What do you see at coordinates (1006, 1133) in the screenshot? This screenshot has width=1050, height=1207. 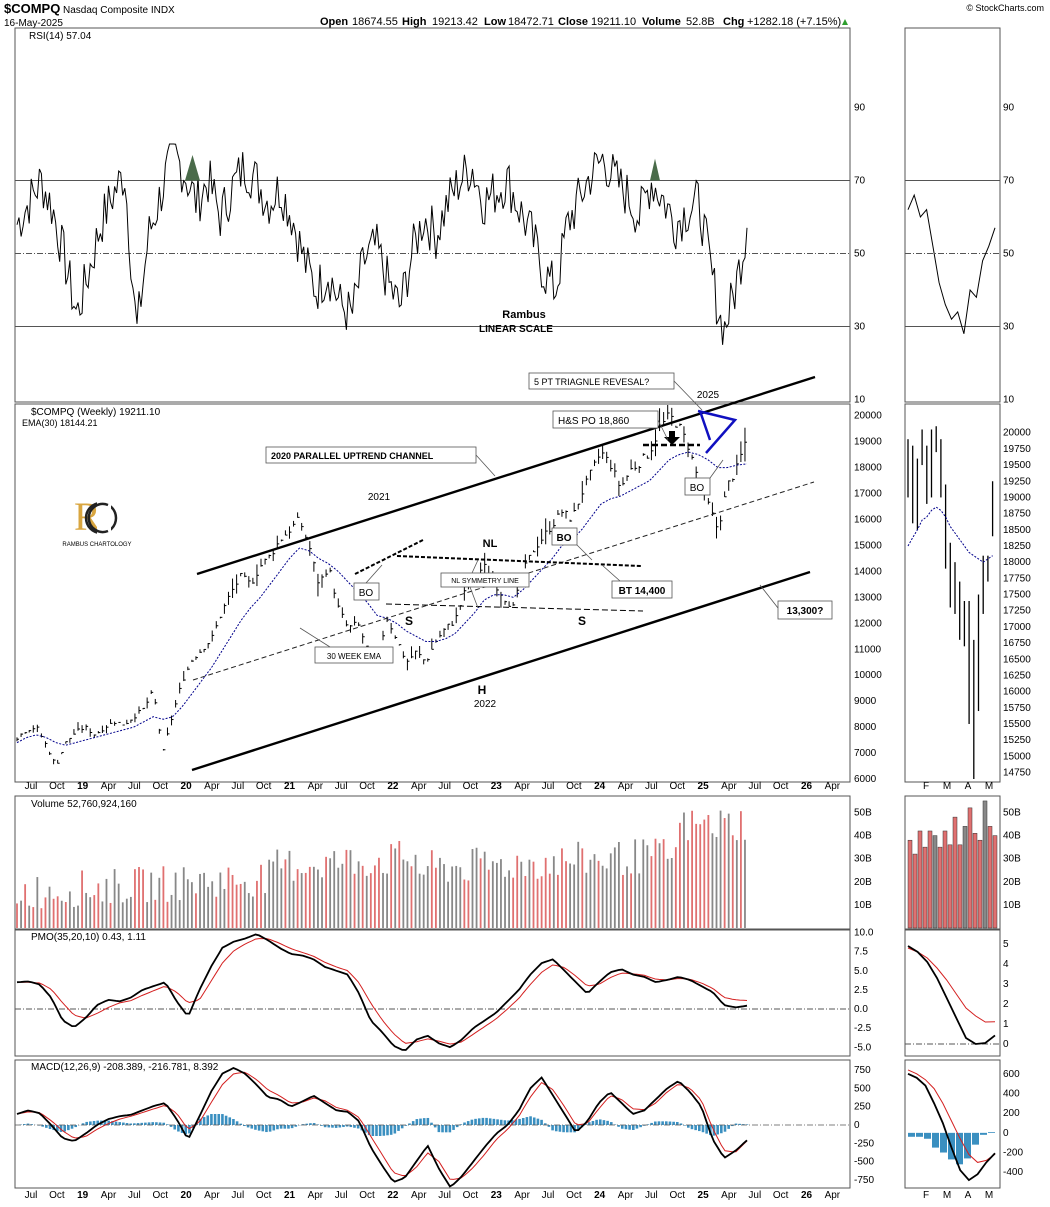 I see `zoom-macd-ytick-0: 0` at bounding box center [1006, 1133].